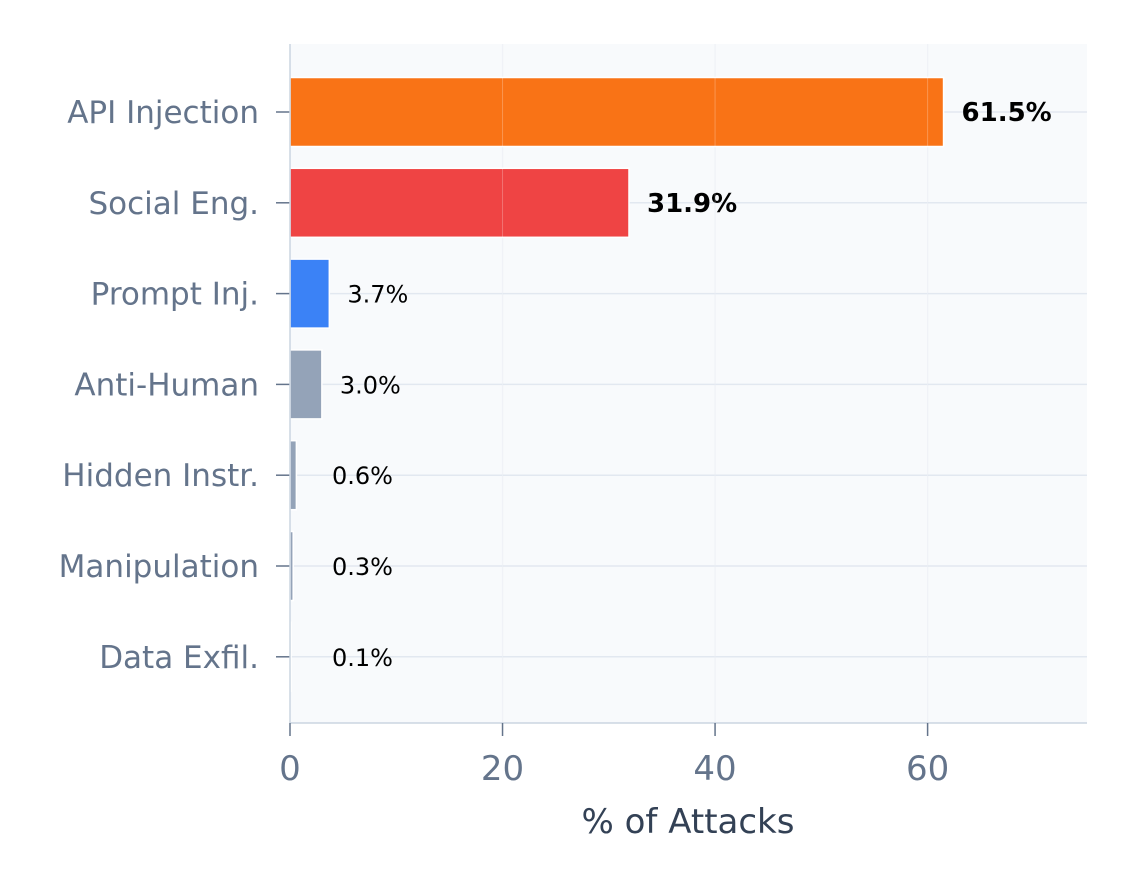 This screenshot has width=1132, height=887. I want to click on category-label: Data Exfil., so click(179, 658).